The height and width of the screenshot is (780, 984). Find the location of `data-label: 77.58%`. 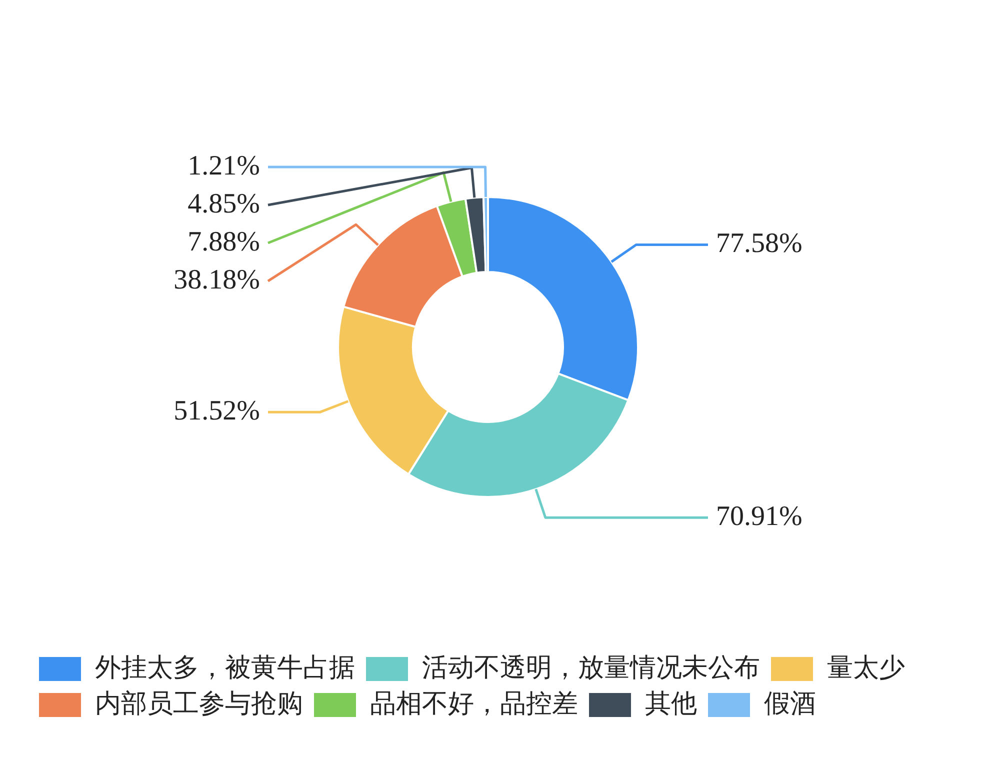

data-label: 77.58% is located at coordinates (759, 244).